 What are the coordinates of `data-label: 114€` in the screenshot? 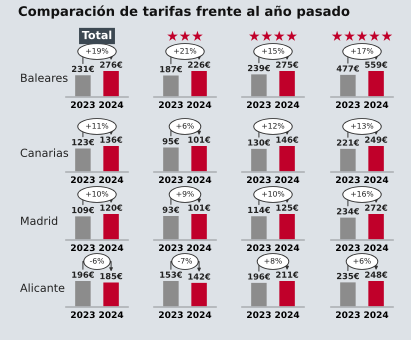 It's located at (259, 210).